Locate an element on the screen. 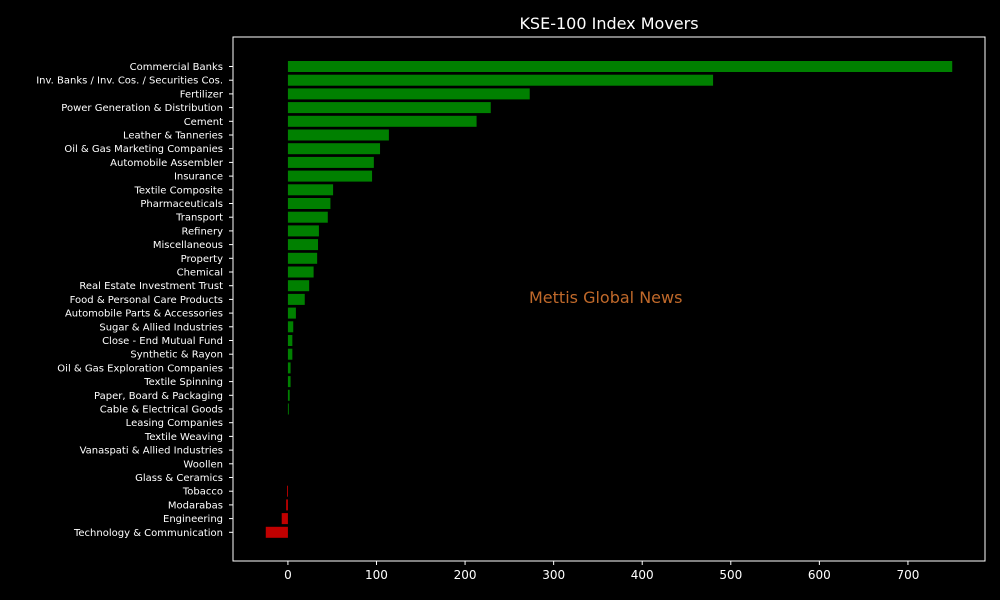 The height and width of the screenshot is (600, 1000). y-tick-label: Paper, Board & Packaging is located at coordinates (158, 396).